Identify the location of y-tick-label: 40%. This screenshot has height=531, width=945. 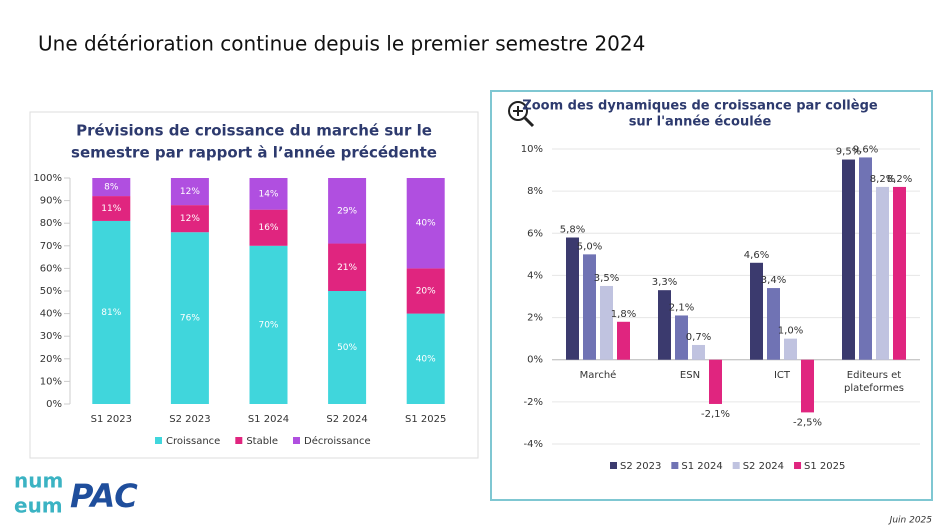
(51, 314).